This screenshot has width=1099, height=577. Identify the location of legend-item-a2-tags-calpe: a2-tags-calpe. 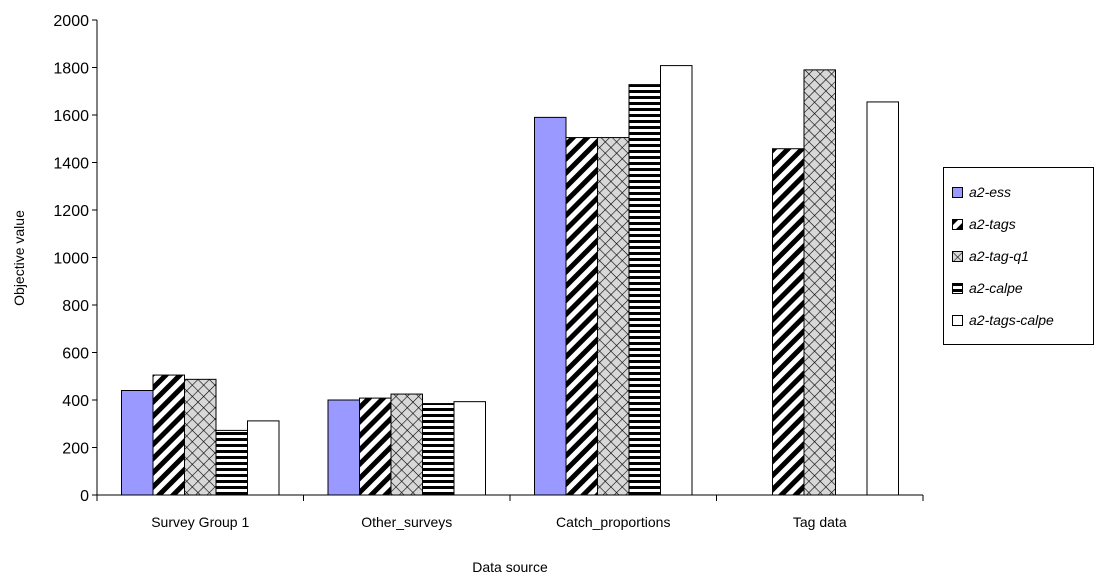
(1003, 320).